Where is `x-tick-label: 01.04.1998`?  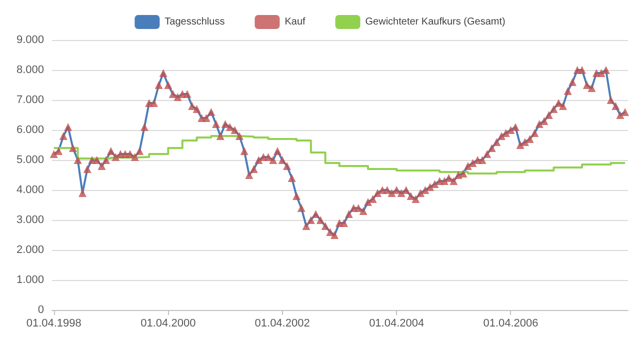 x-tick-label: 01.04.1998 is located at coordinates (54, 324).